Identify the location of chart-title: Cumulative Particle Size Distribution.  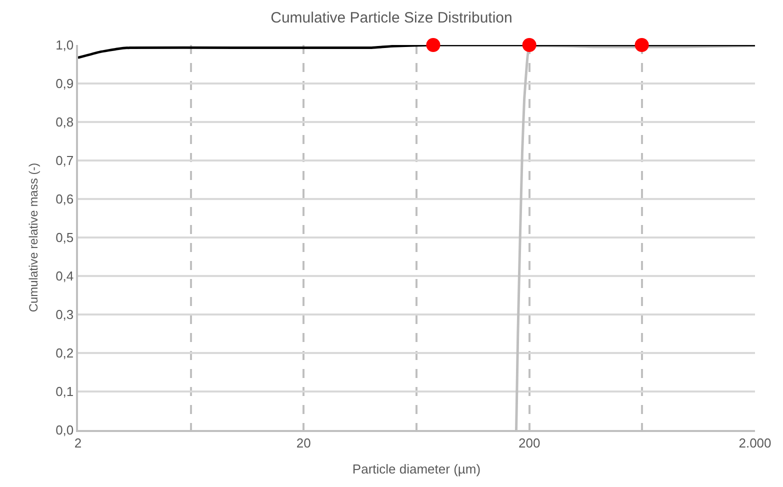
(391, 18).